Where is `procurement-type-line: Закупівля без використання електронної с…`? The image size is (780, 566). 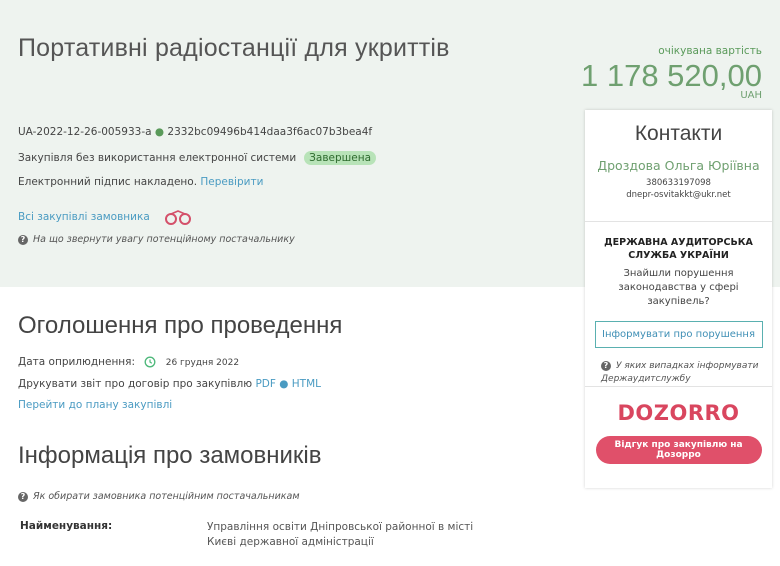
procurement-type-line: Закупівля без використання електронної с… is located at coordinates (197, 158).